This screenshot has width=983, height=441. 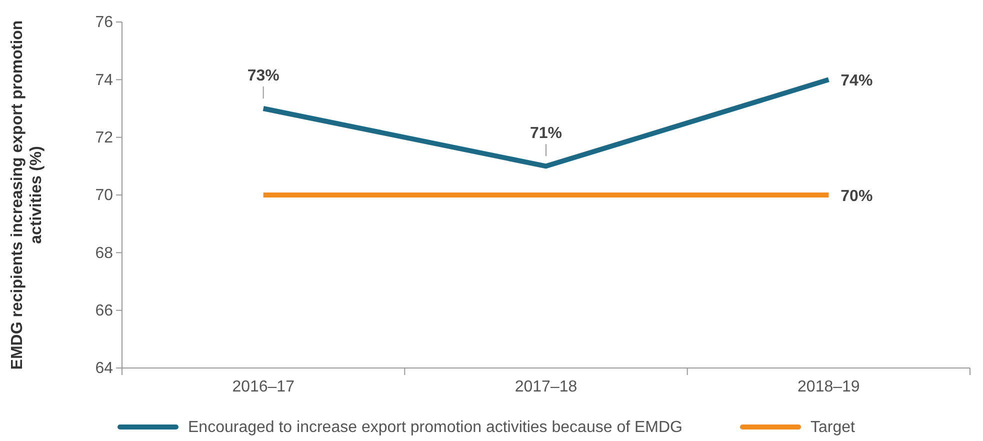 What do you see at coordinates (104, 137) in the screenshot?
I see `y-tick-label: 72` at bounding box center [104, 137].